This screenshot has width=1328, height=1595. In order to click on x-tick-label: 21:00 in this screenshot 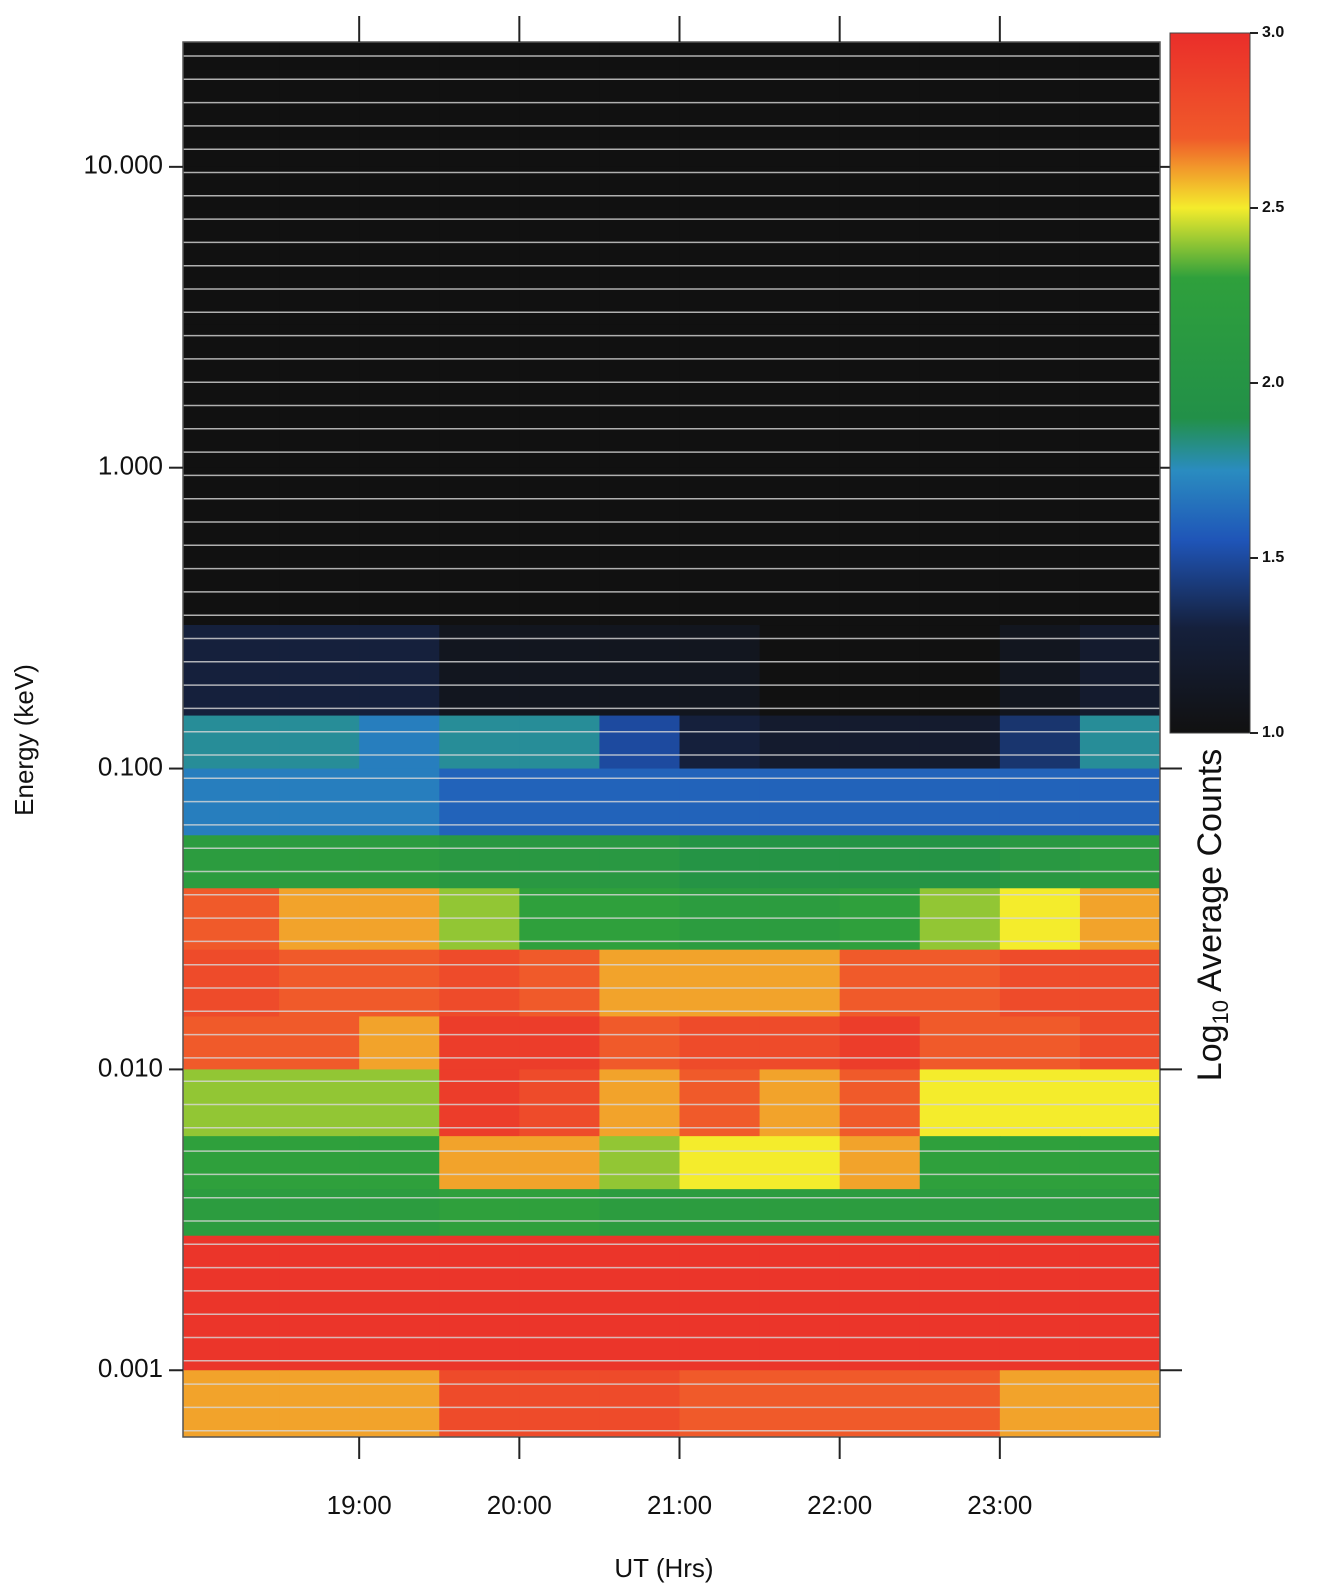, I will do `click(679, 1505)`.